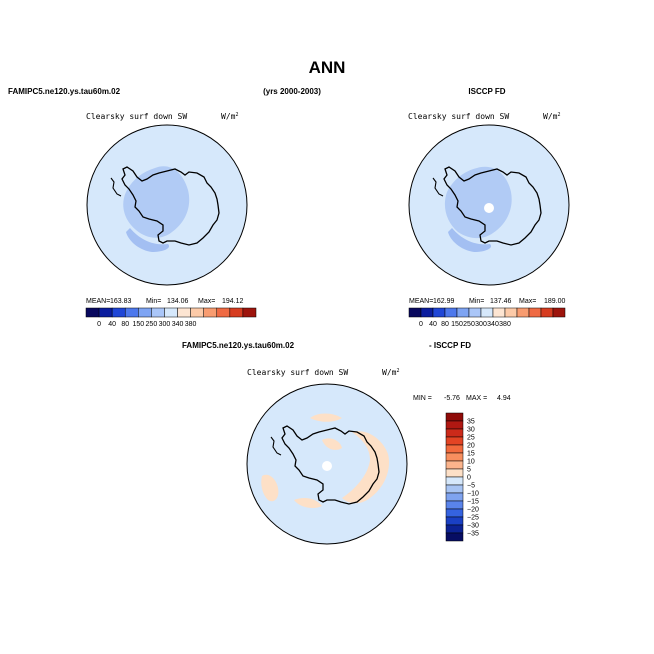 This screenshot has width=654, height=654. I want to click on obs-map-outline, so click(489, 205).